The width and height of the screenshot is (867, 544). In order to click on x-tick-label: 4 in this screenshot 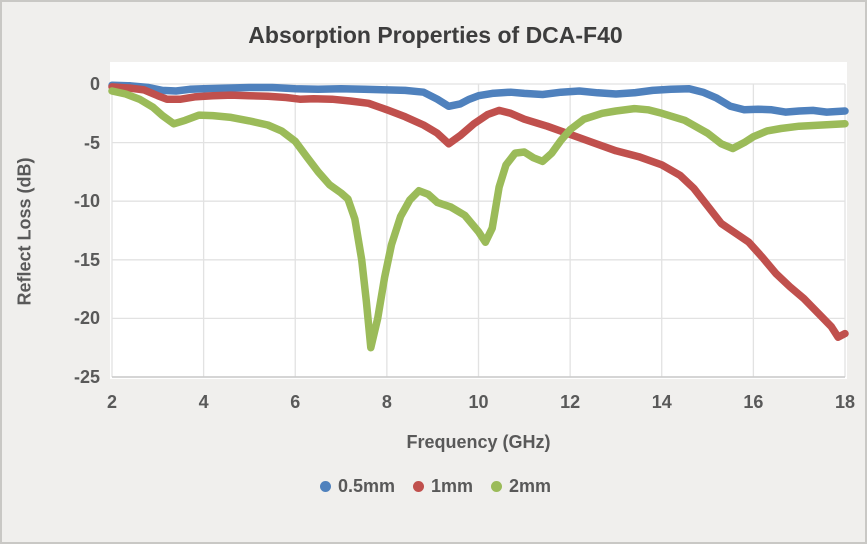, I will do `click(203, 402)`.